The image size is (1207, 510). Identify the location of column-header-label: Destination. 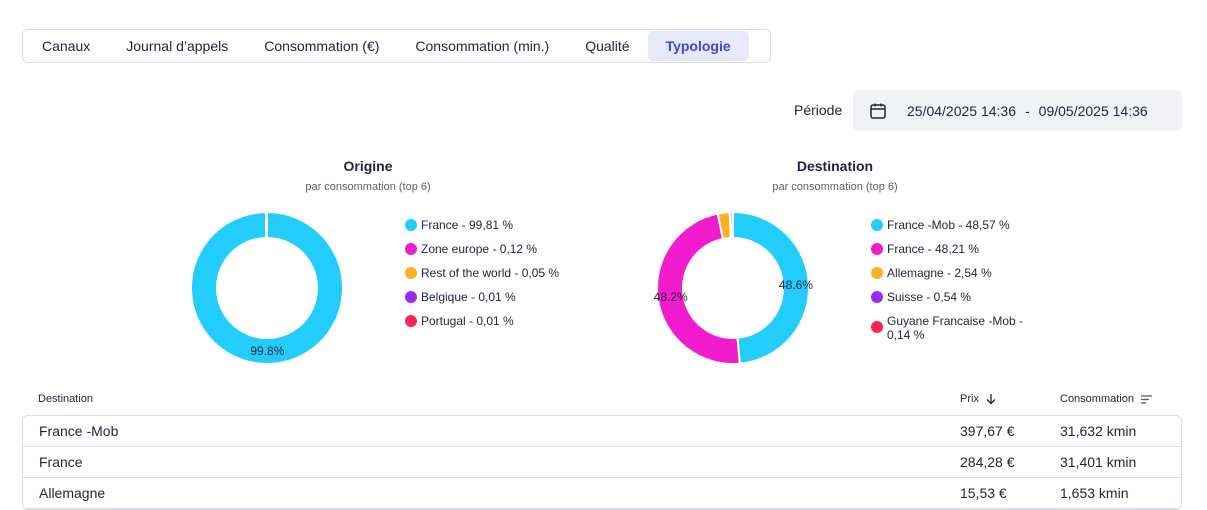
(65, 399).